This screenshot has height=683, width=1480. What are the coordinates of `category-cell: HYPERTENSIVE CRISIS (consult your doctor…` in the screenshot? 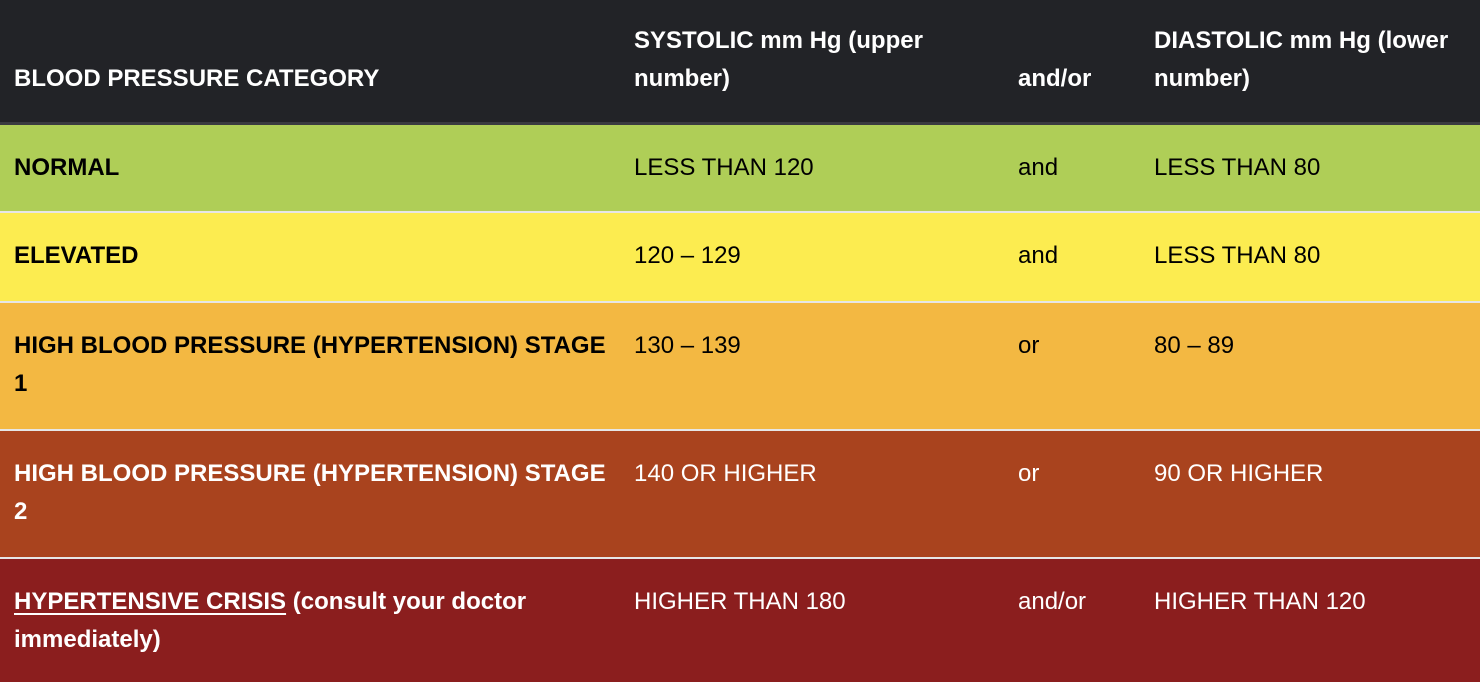 It's located at (310, 621).